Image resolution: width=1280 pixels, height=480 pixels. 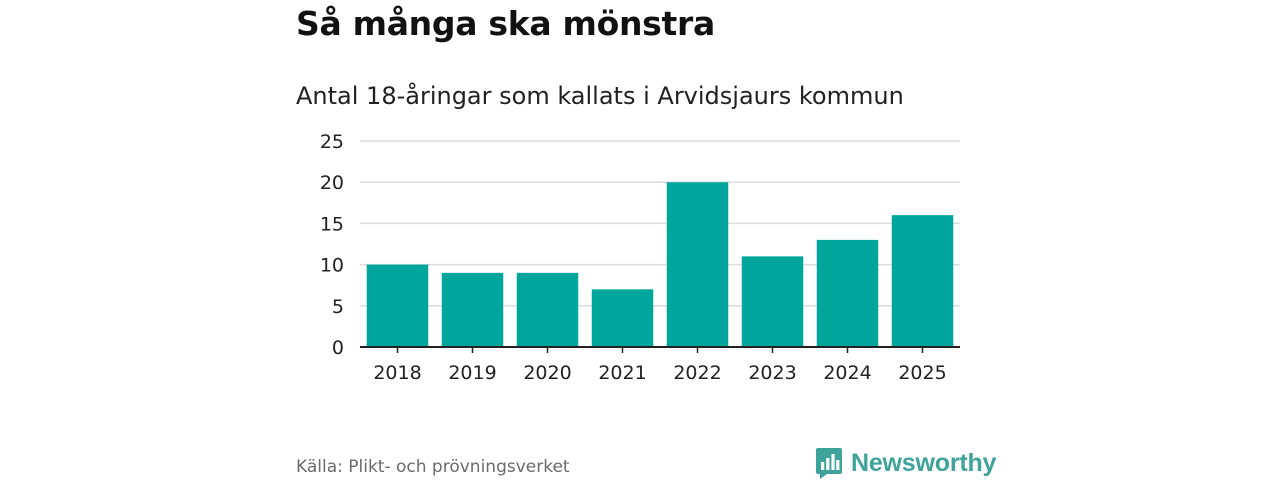 What do you see at coordinates (332, 245) in the screenshot?
I see `y-axis-ticks: 0 5 10 15 20 25` at bounding box center [332, 245].